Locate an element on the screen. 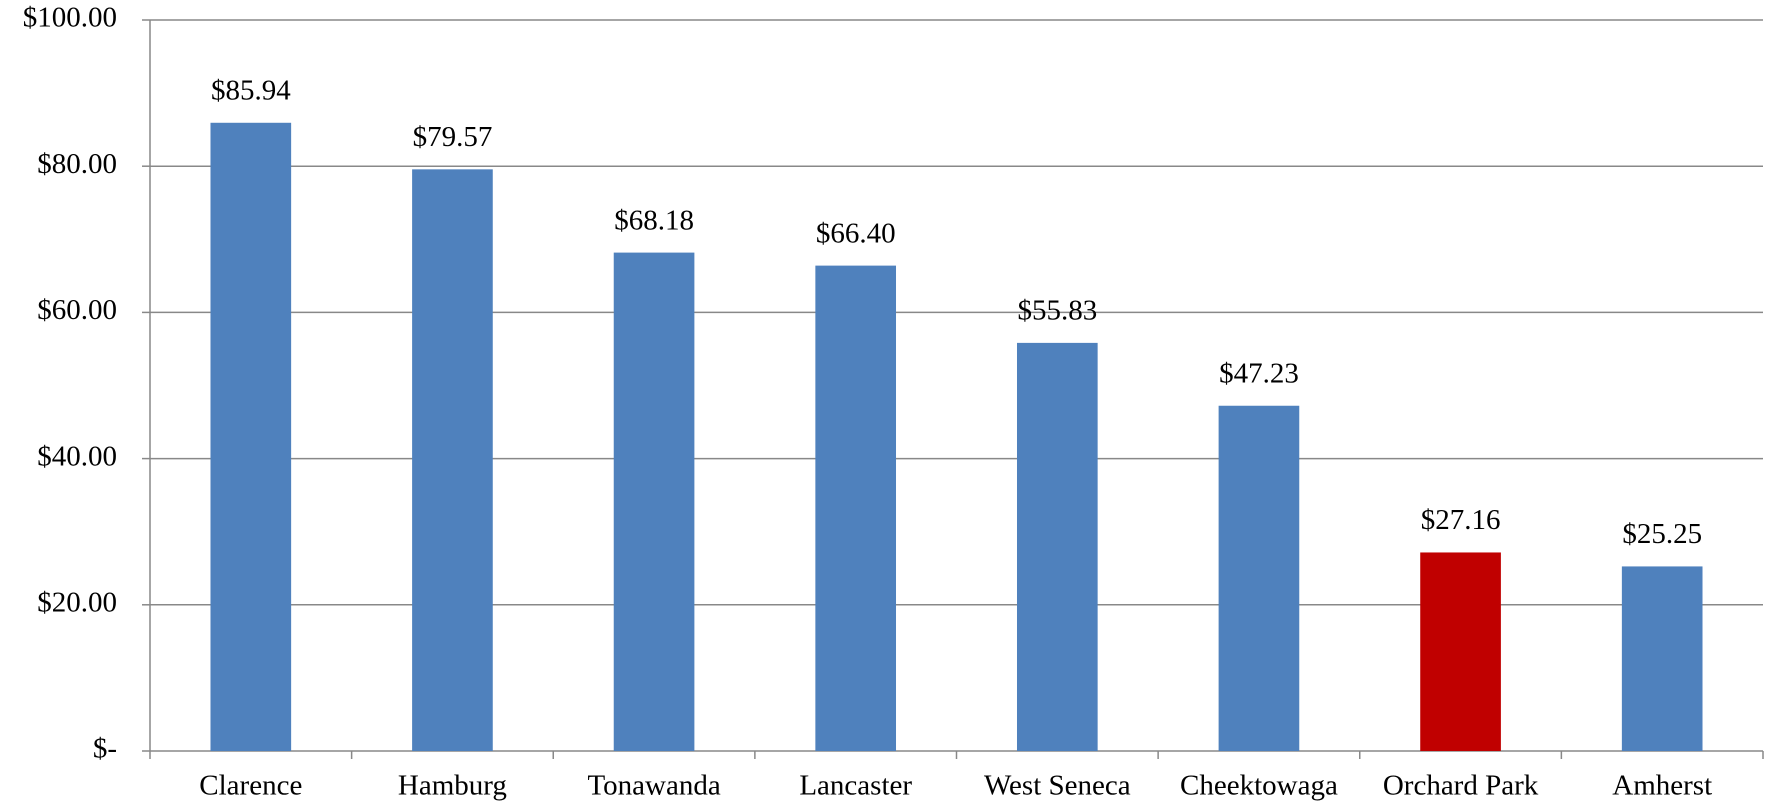  value-label: $66.40 is located at coordinates (856, 233).